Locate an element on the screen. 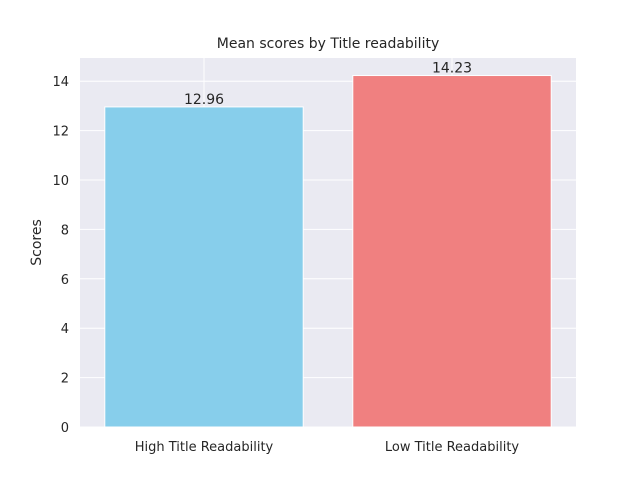  chart-title: Mean scores by Title readability is located at coordinates (328, 44).